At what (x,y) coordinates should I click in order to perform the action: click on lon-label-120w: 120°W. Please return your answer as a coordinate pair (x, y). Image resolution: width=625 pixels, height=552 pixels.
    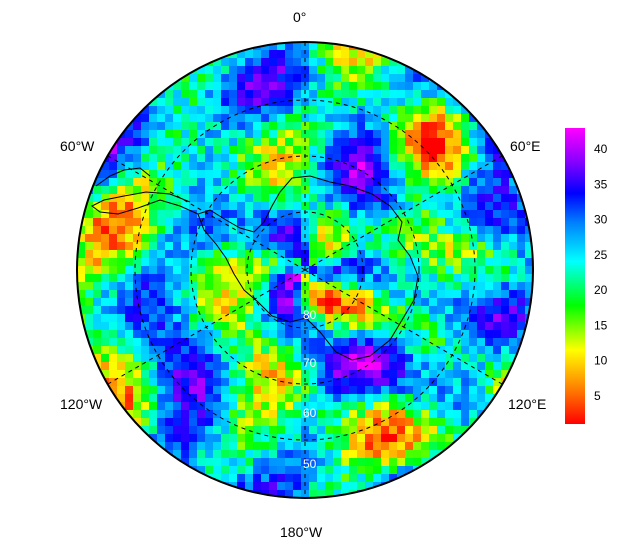
    Looking at the image, I should click on (81, 404).